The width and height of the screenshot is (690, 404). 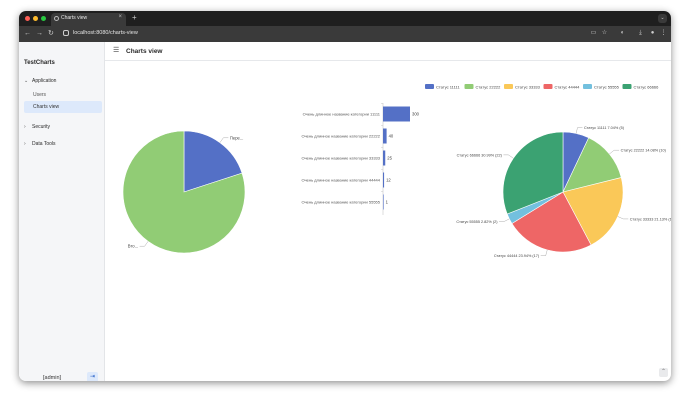 What do you see at coordinates (448, 86) in the screenshot?
I see `legend-item: Статус 11111` at bounding box center [448, 86].